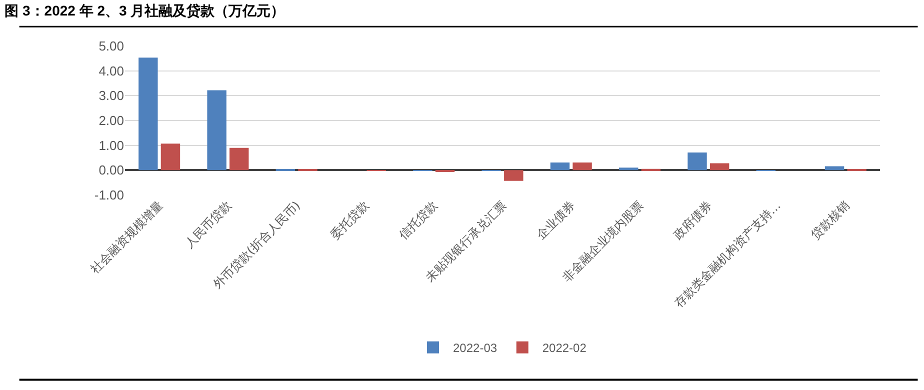 This screenshot has width=924, height=390. I want to click on chart-title: 图 3：2022 年 2、3 月社融及贷款（万亿元）, so click(144, 10).